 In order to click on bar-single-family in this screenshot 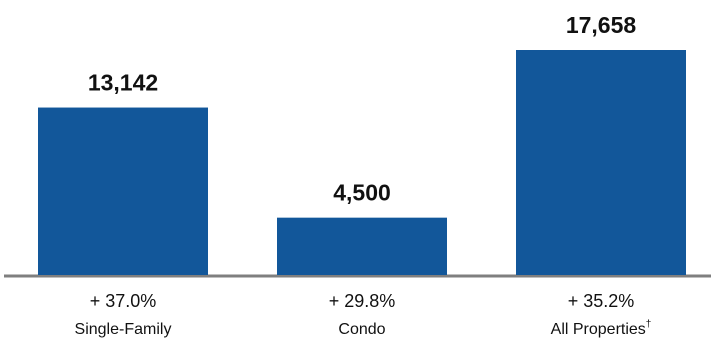, I will do `click(123, 191)`.